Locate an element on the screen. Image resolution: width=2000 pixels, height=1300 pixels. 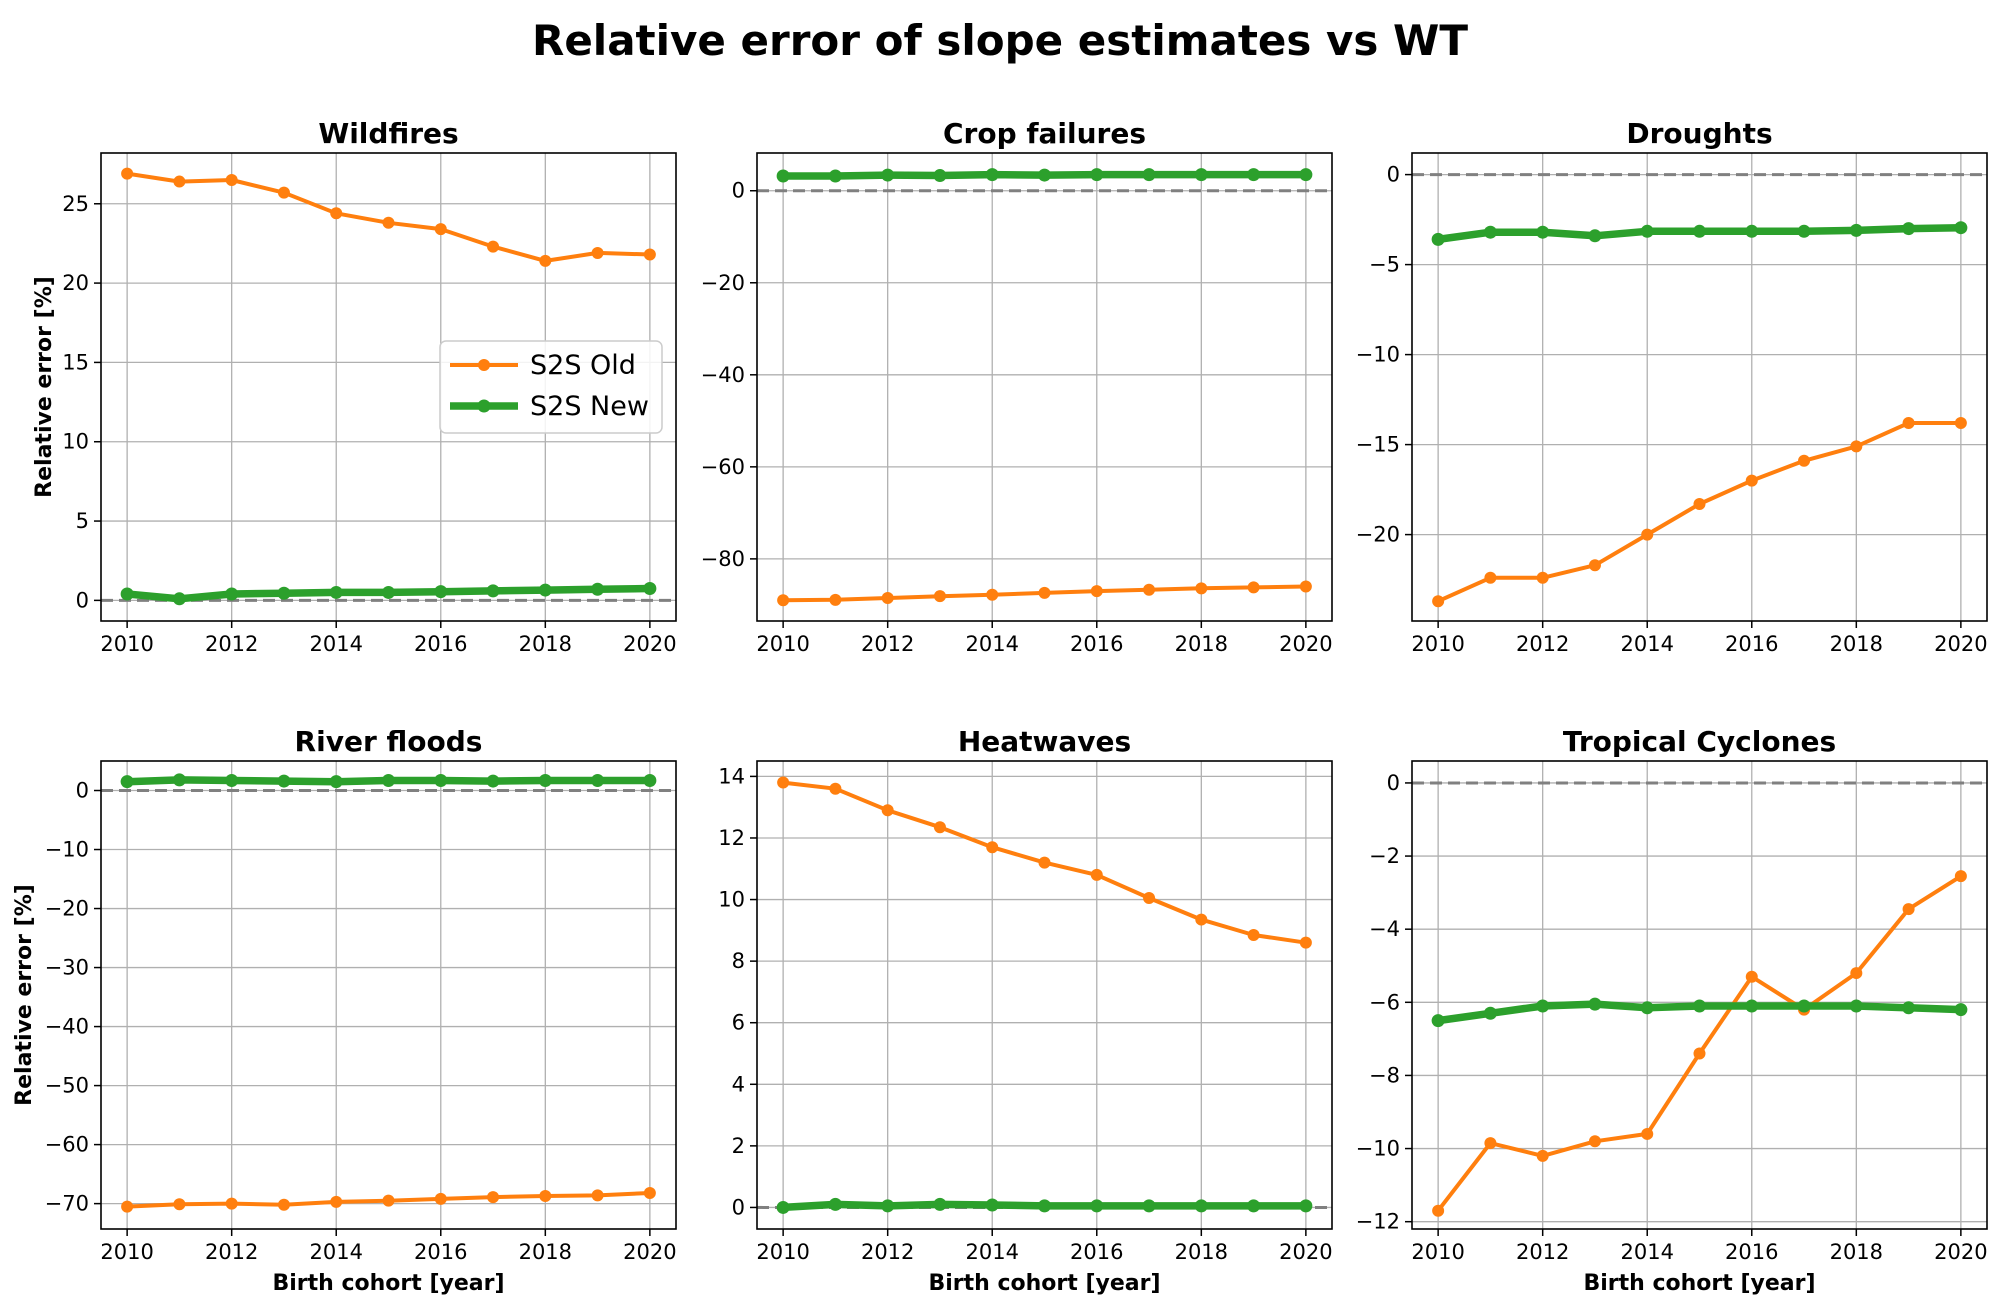
legend-label: S2S New is located at coordinates (589, 406).